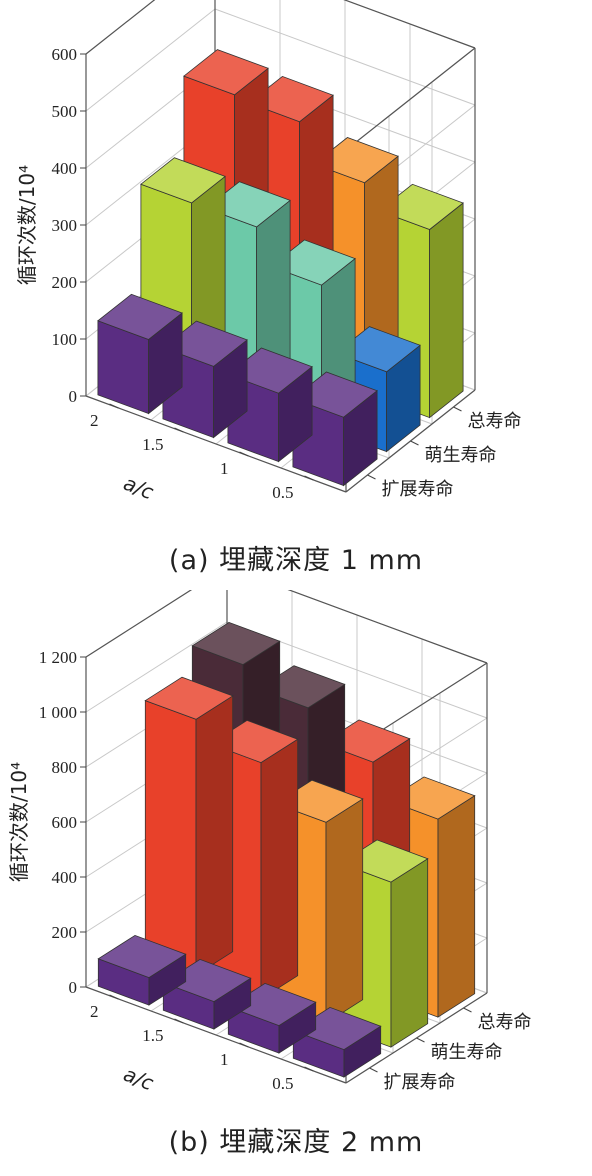  Describe the element at coordinates (335, 429) in the screenshot. I see `bar-扩展寿命-0.5` at that location.